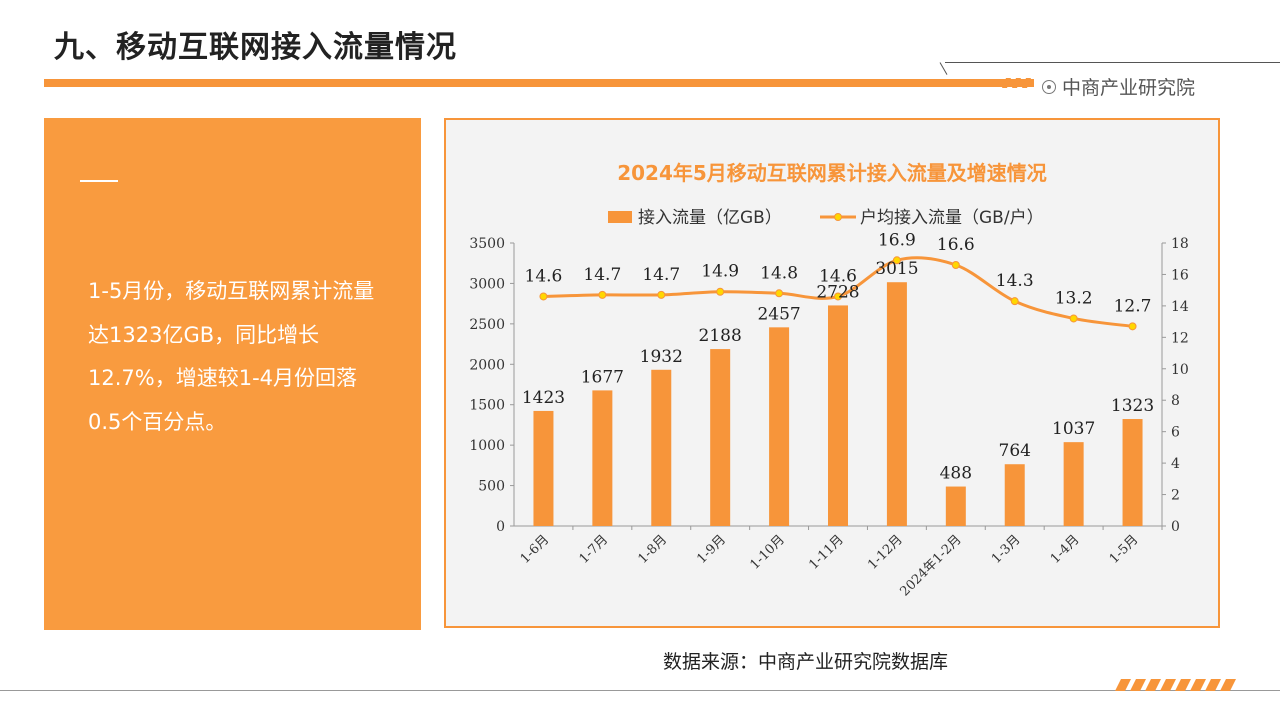 The height and width of the screenshot is (720, 1280). I want to click on legend-marker-line, so click(838, 217).